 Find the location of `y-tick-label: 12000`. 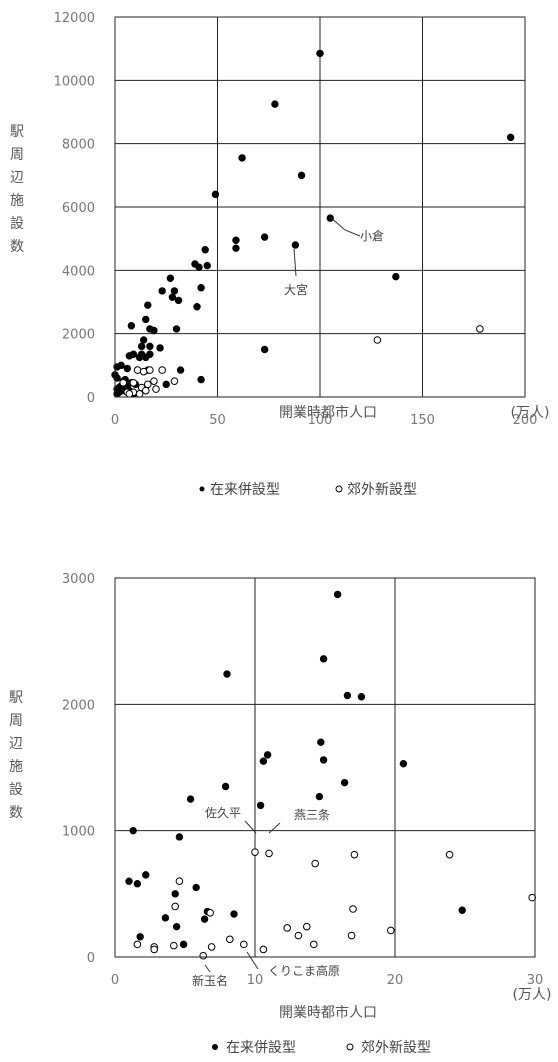

y-tick-label: 12000 is located at coordinates (74, 18).